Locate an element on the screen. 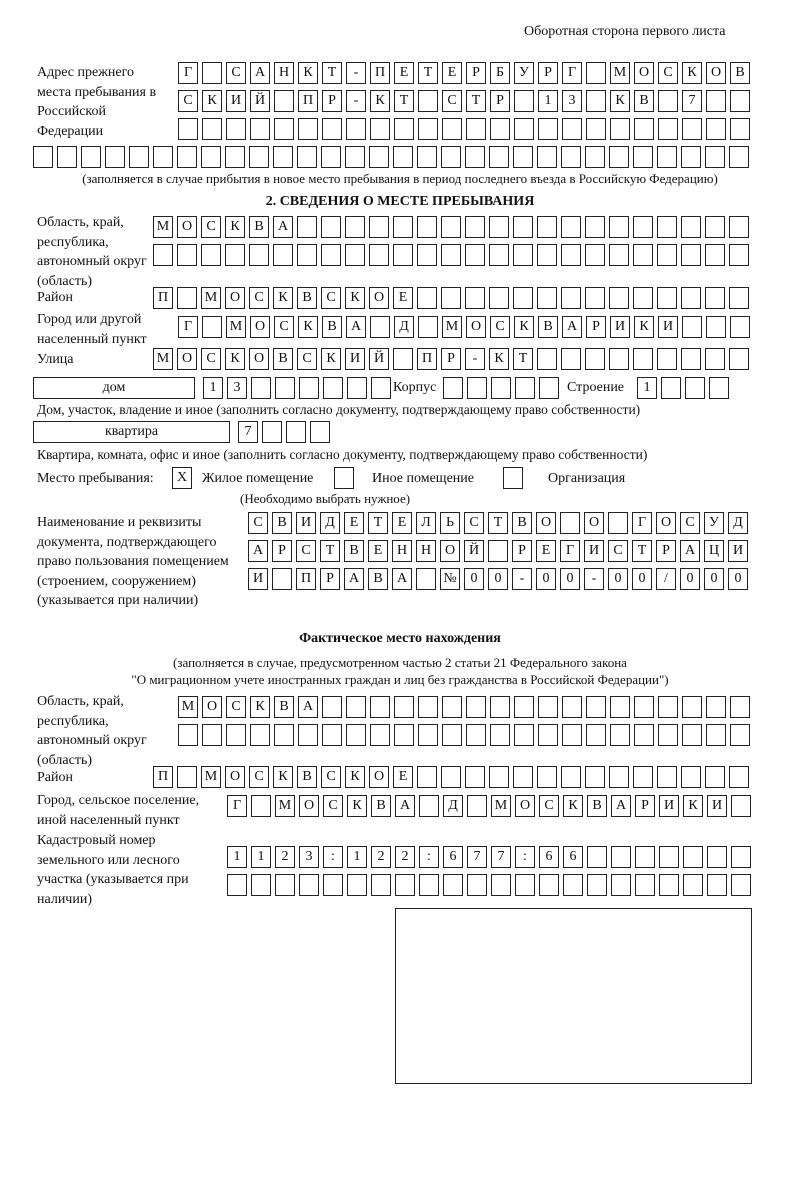  house-type-field: дом is located at coordinates (114, 388).